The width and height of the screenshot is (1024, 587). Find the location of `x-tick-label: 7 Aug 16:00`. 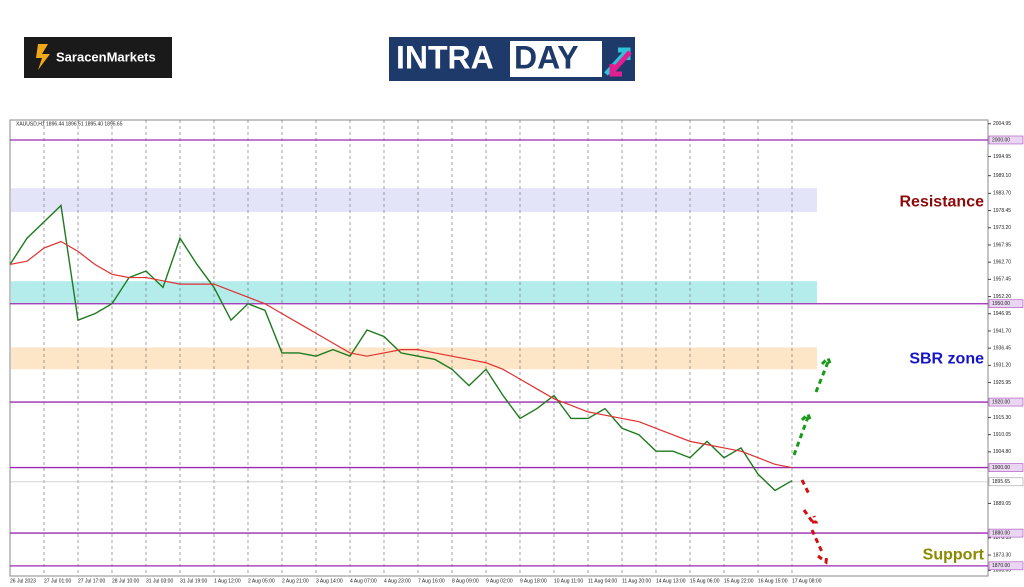

x-tick-label: 7 Aug 16:00 is located at coordinates (431, 581).